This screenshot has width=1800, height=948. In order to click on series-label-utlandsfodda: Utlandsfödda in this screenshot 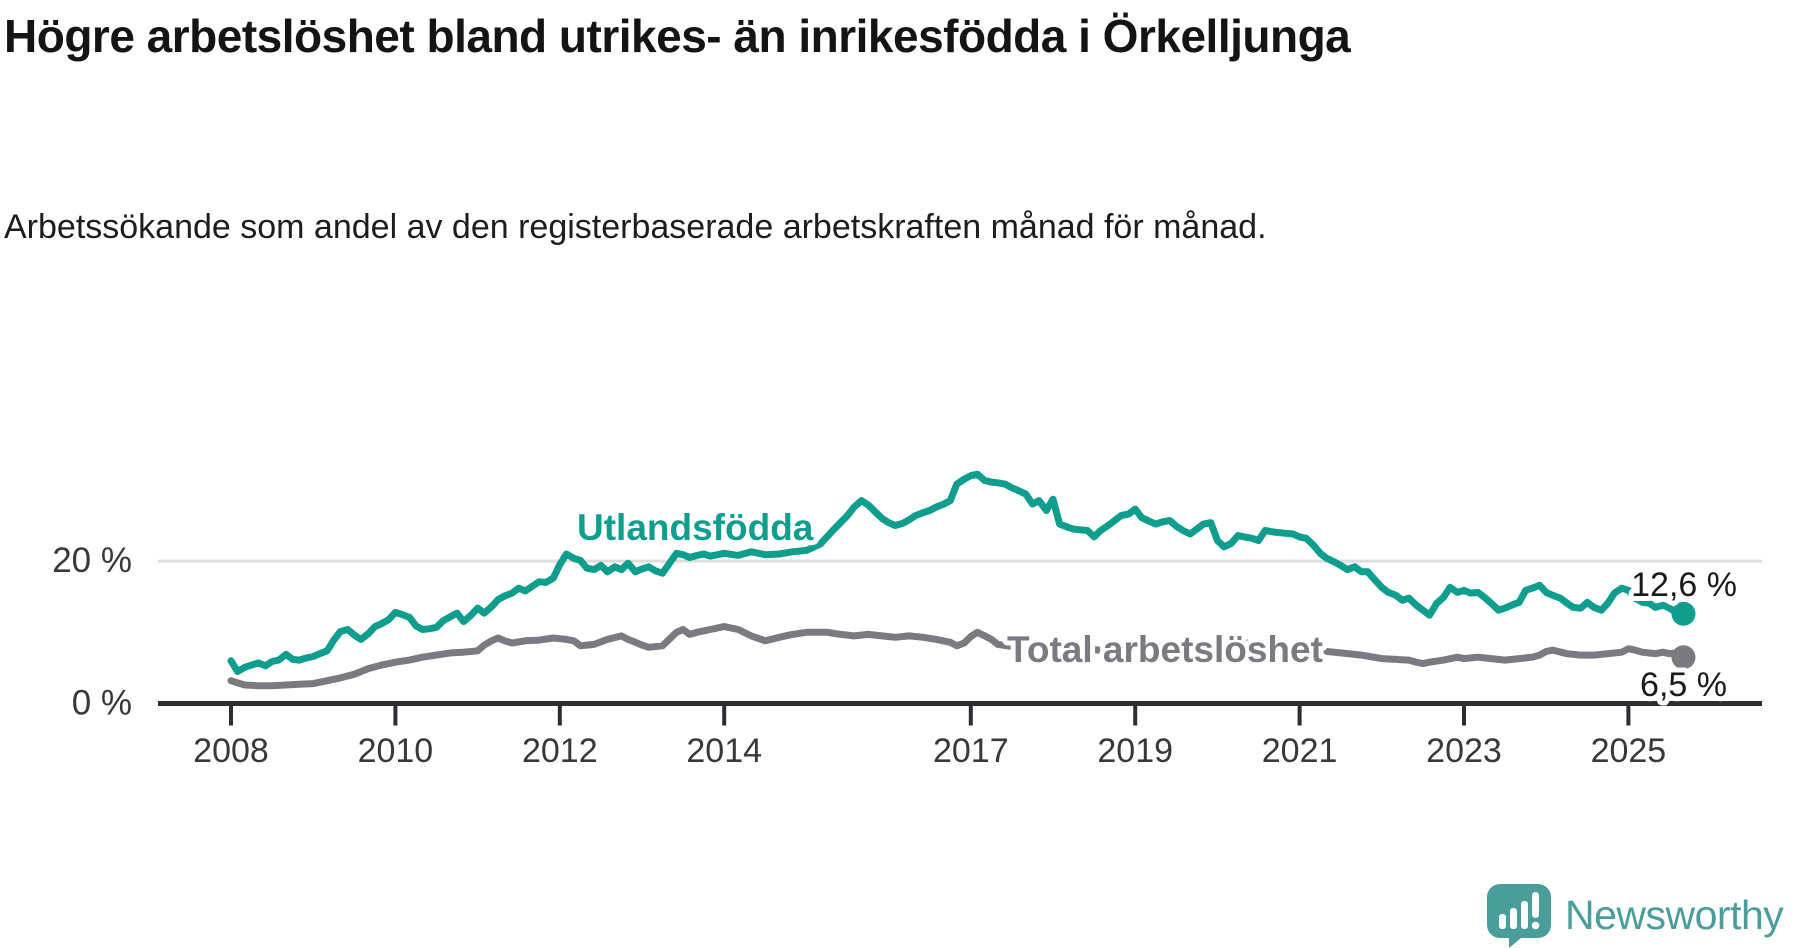, I will do `click(695, 527)`.